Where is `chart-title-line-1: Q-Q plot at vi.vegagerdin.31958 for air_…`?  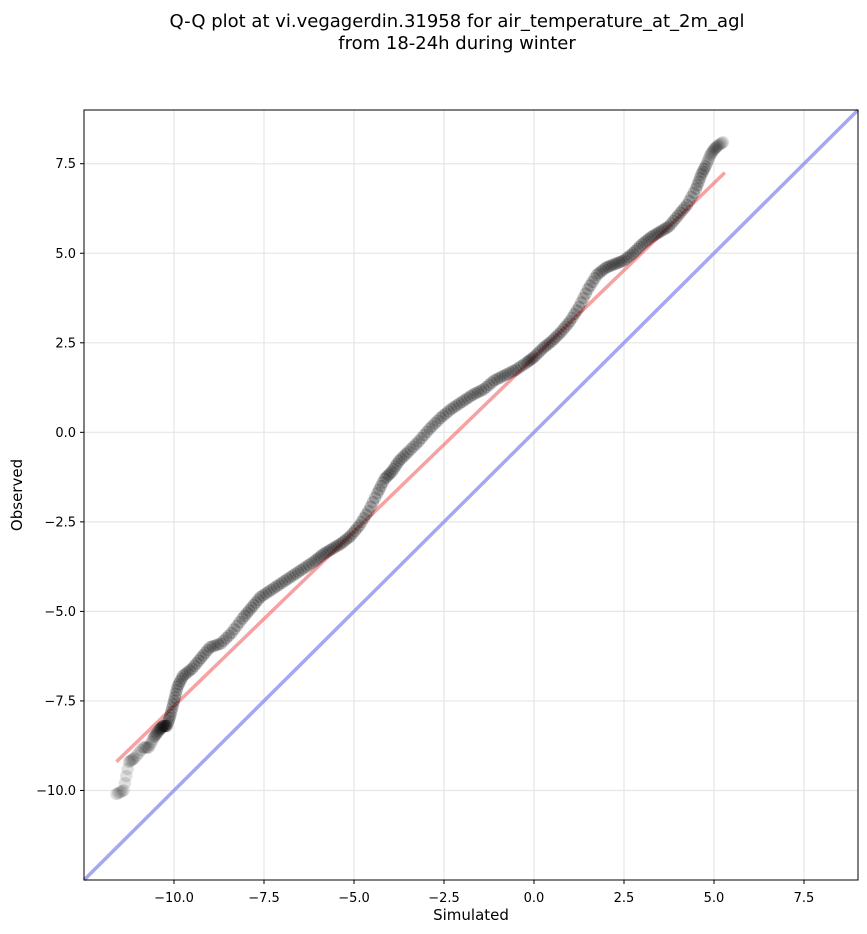
chart-title-line-1: Q-Q plot at vi.vegagerdin.31958 for air_… is located at coordinates (457, 21).